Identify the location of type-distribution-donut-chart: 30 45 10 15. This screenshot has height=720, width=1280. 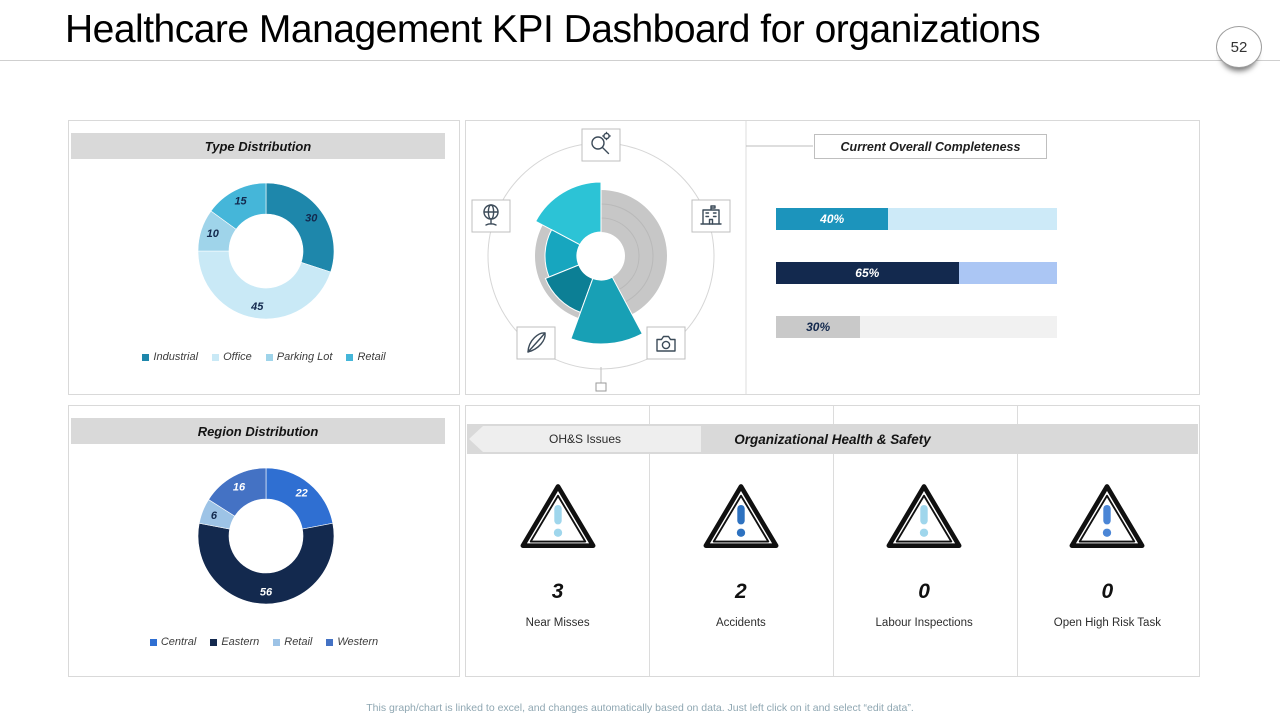
(266, 251).